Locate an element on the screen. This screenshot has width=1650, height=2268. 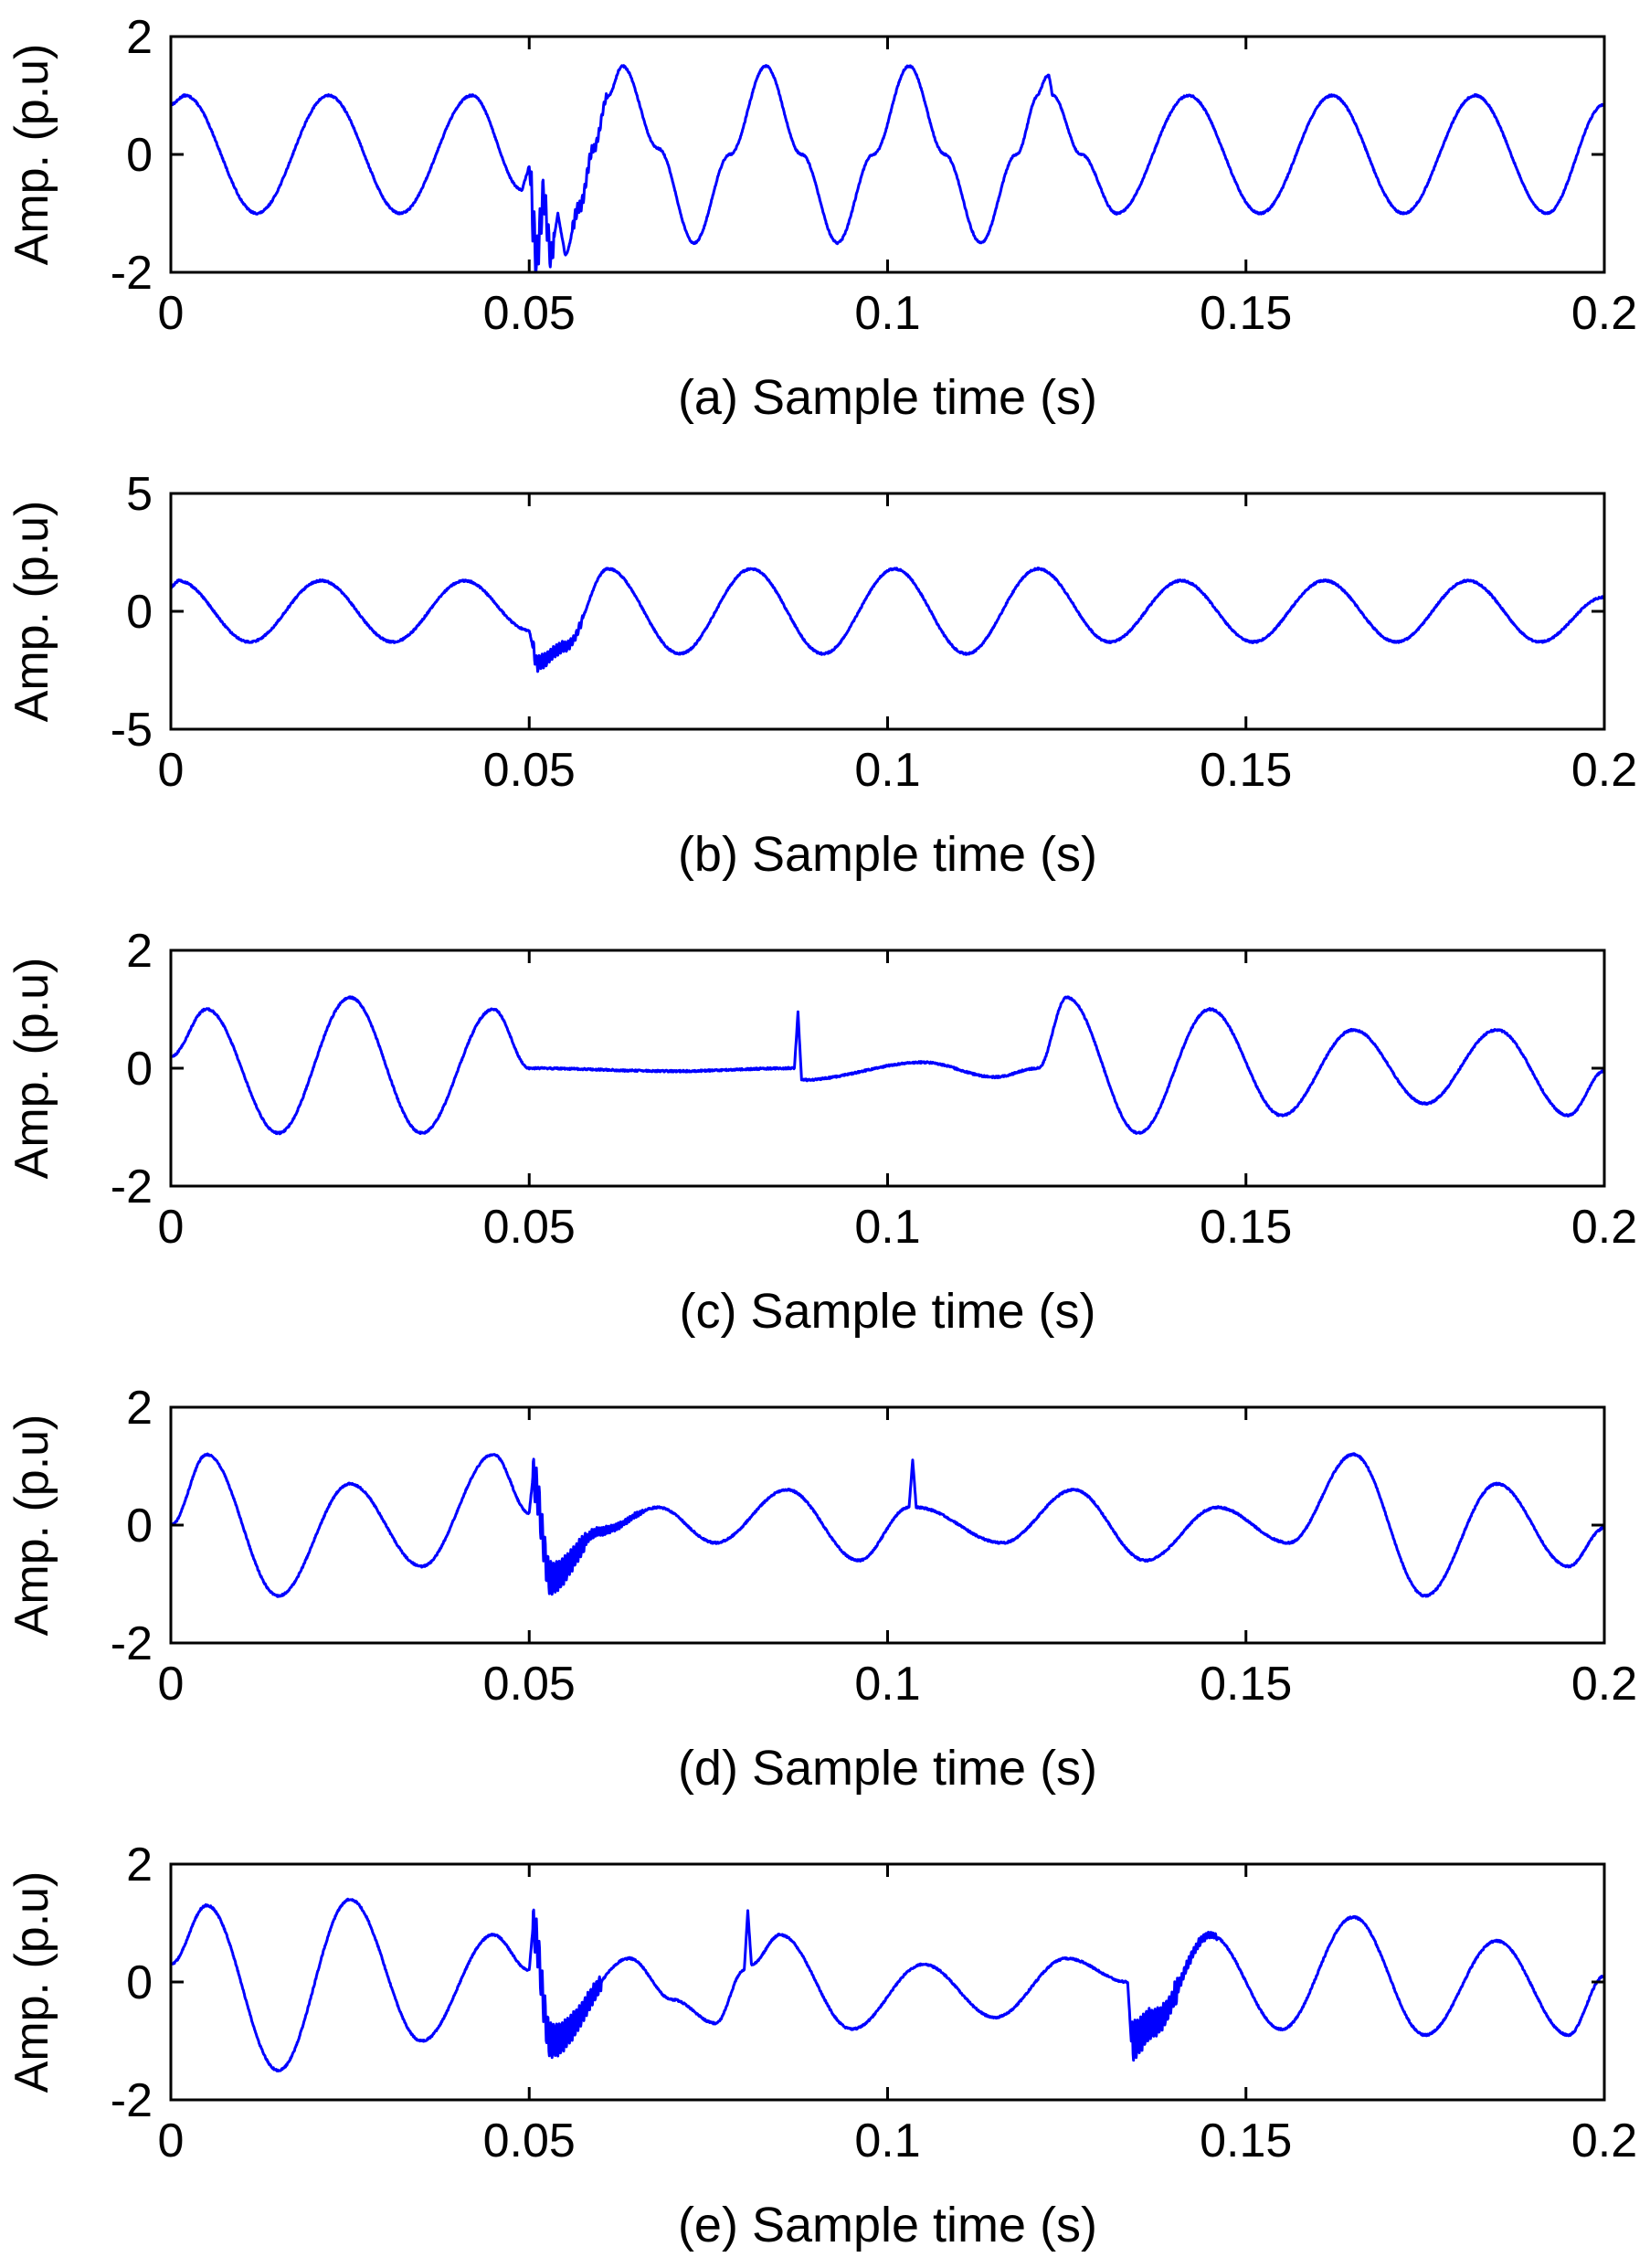
waveform-b is located at coordinates (887, 620).